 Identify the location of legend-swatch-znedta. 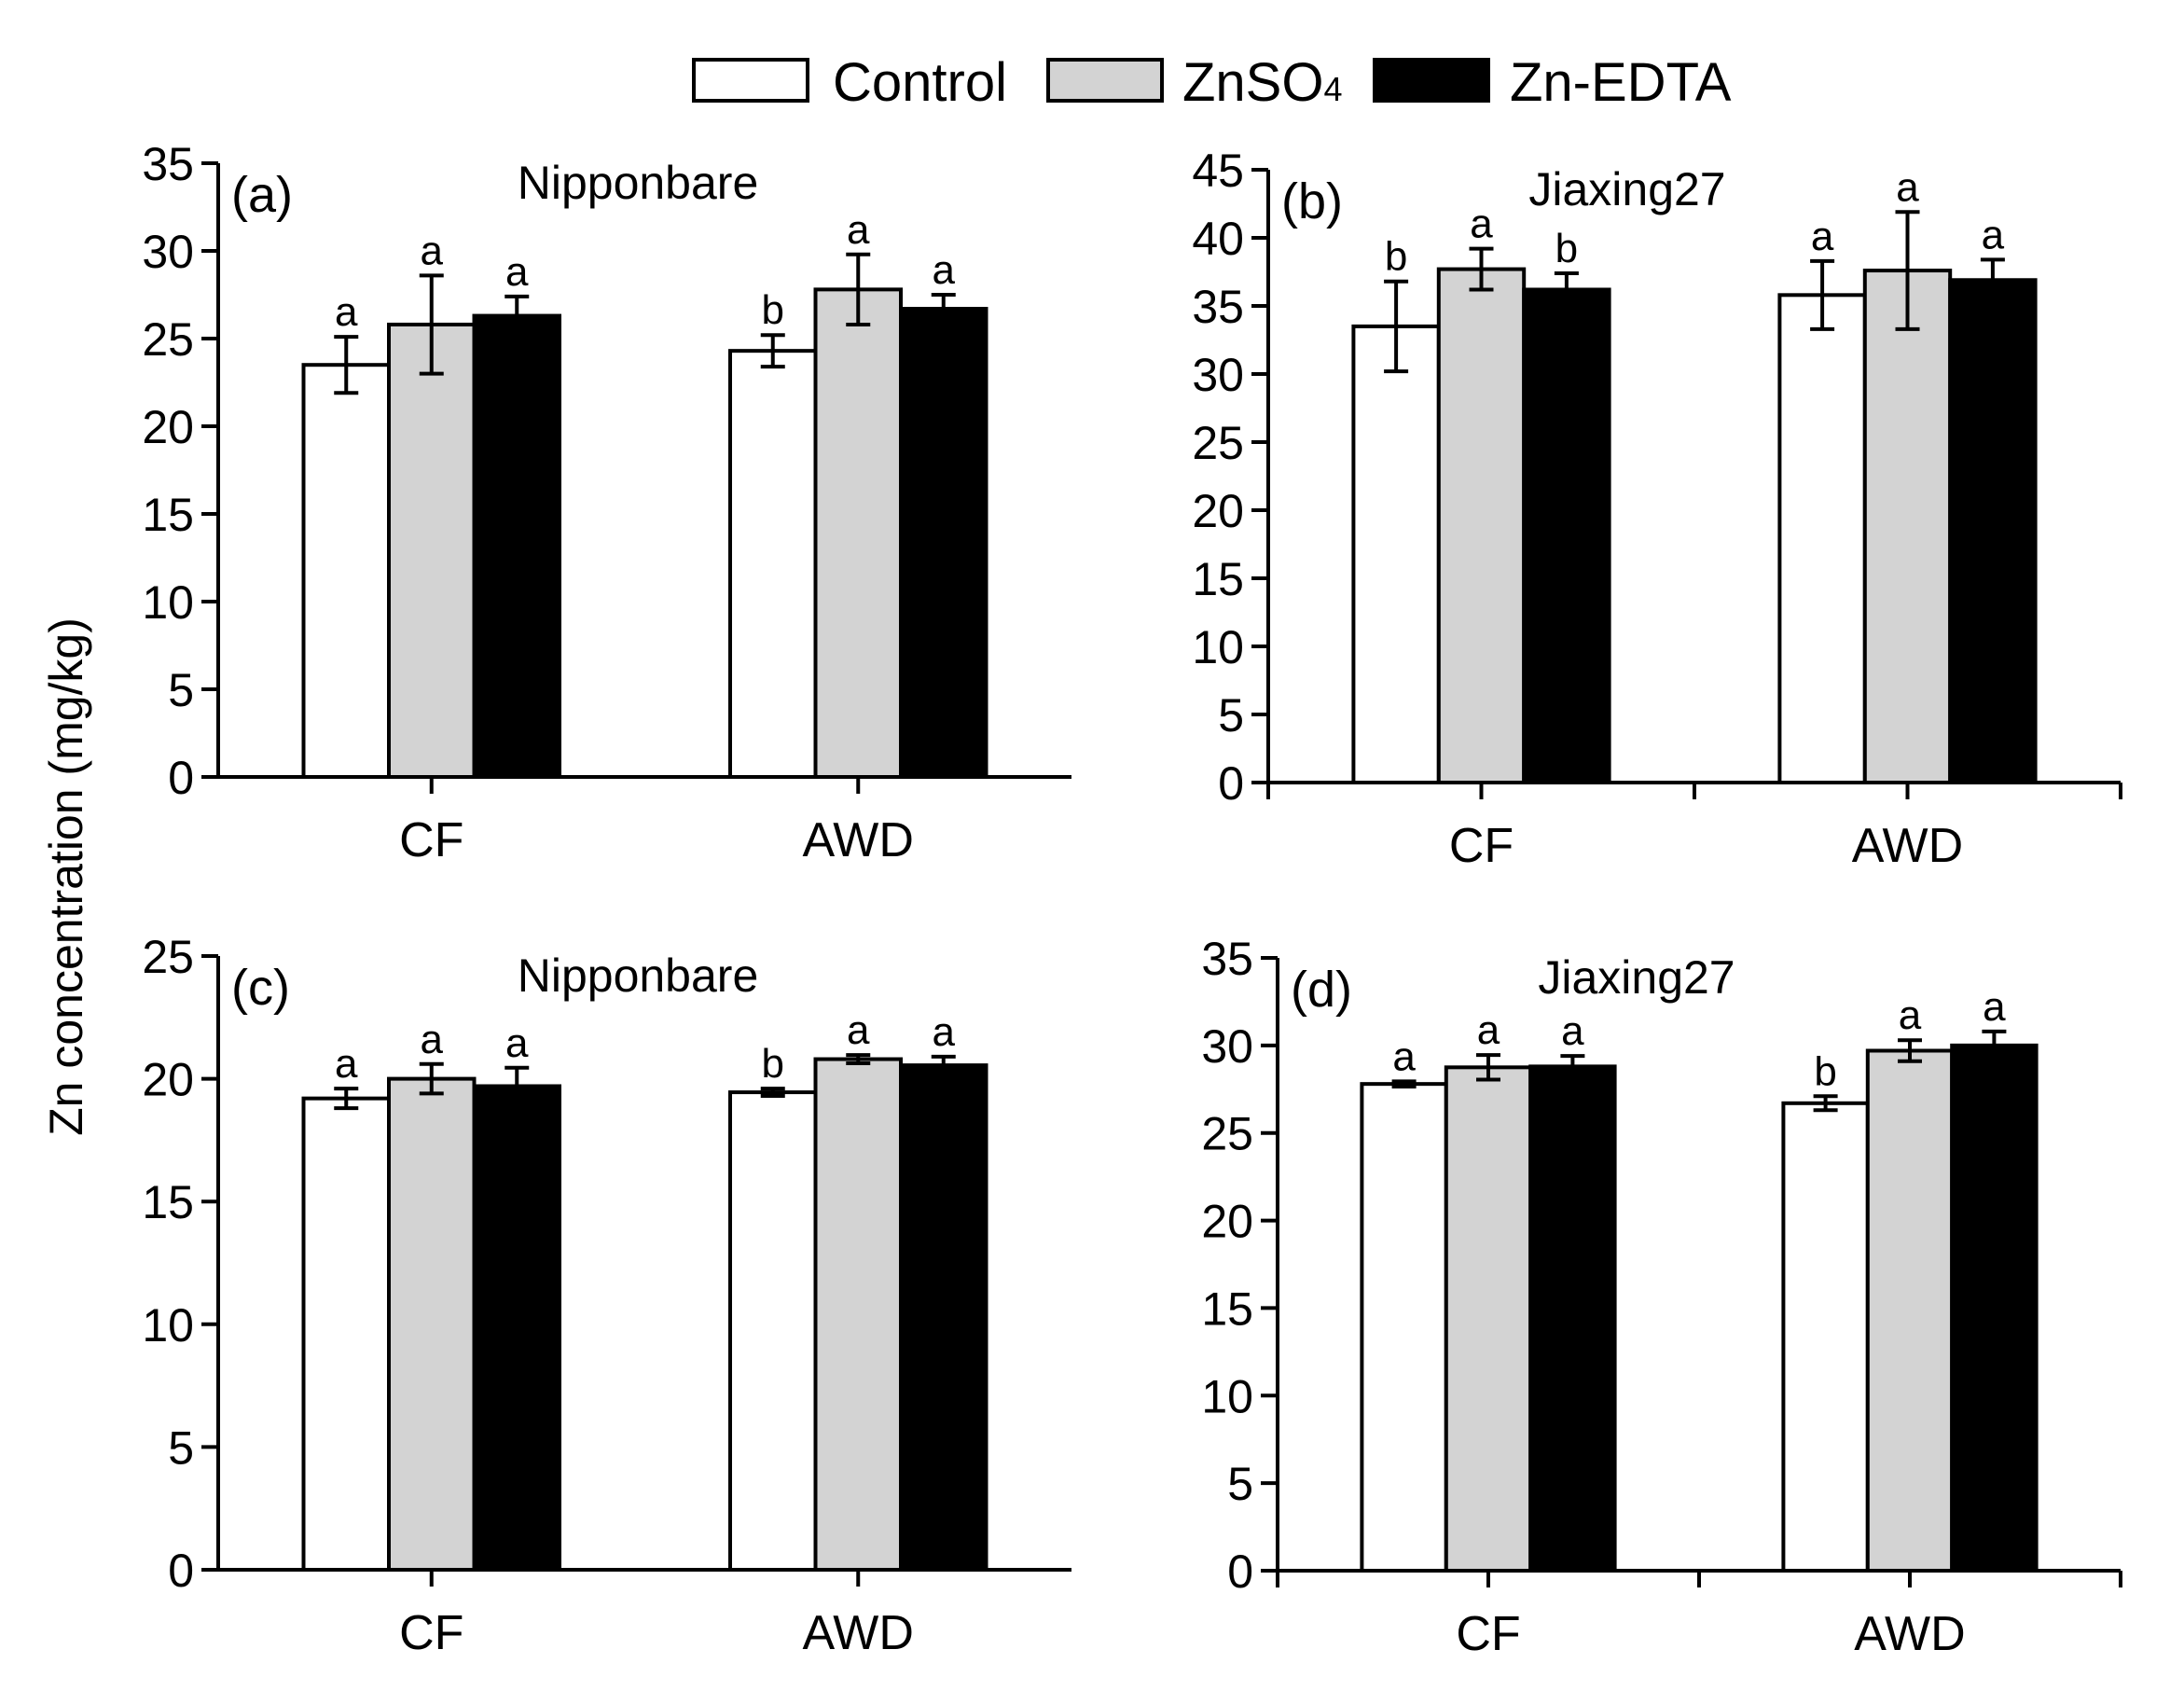
(1431, 80).